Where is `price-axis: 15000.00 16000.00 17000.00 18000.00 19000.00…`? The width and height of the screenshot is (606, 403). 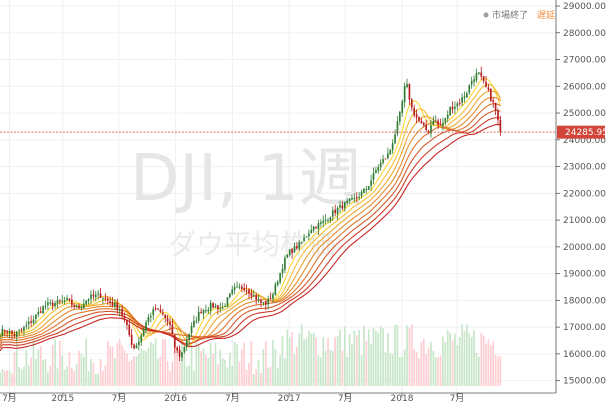
price-axis: 15000.00 16000.00 17000.00 18000.00 19000.00… is located at coordinates (580, 196).